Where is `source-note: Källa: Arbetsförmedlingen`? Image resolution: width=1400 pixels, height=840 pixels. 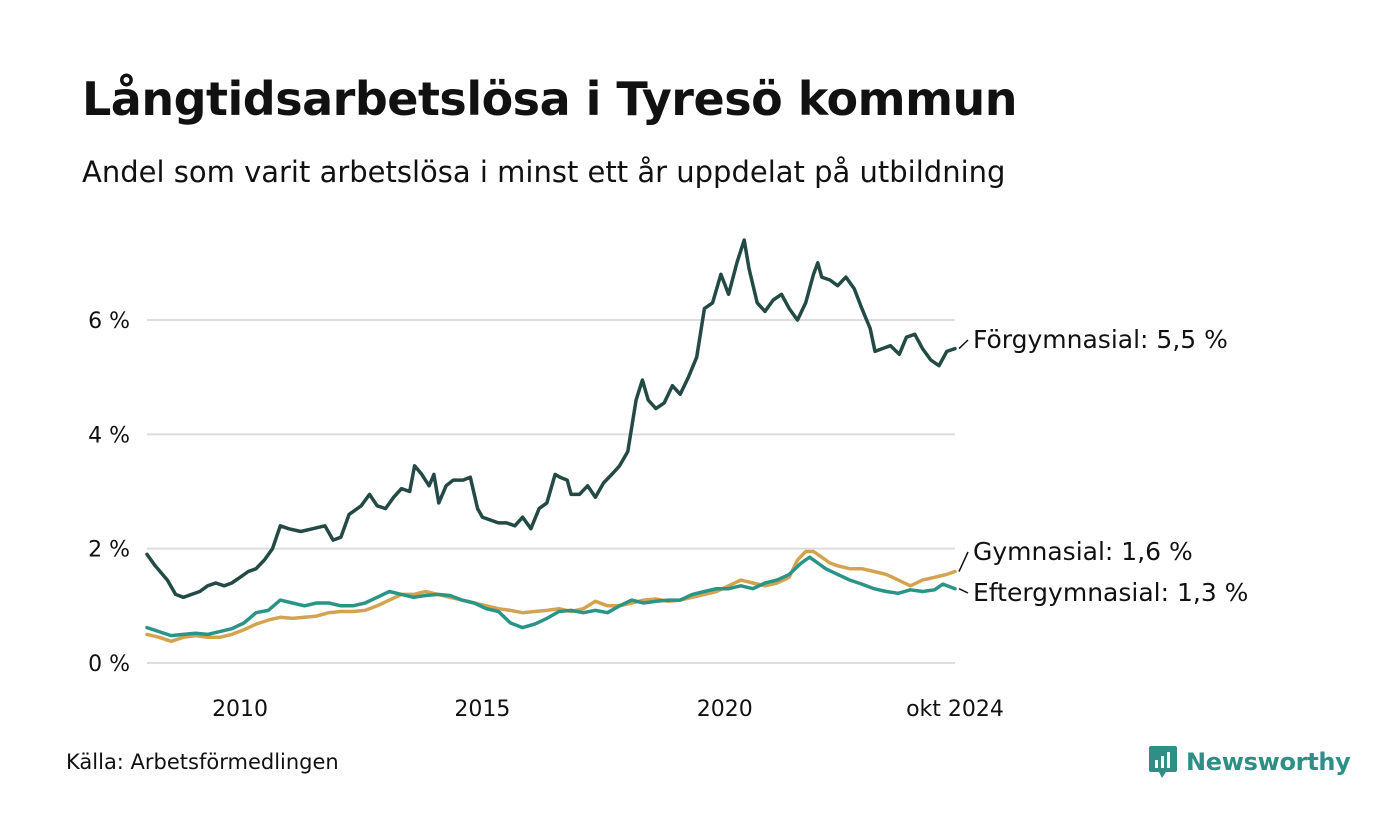
source-note: Källa: Arbetsförmedlingen is located at coordinates (202, 762).